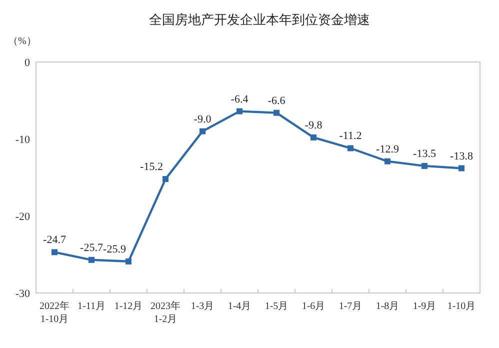 The height and width of the screenshot is (348, 499). I want to click on text: -15.2, so click(151, 167).